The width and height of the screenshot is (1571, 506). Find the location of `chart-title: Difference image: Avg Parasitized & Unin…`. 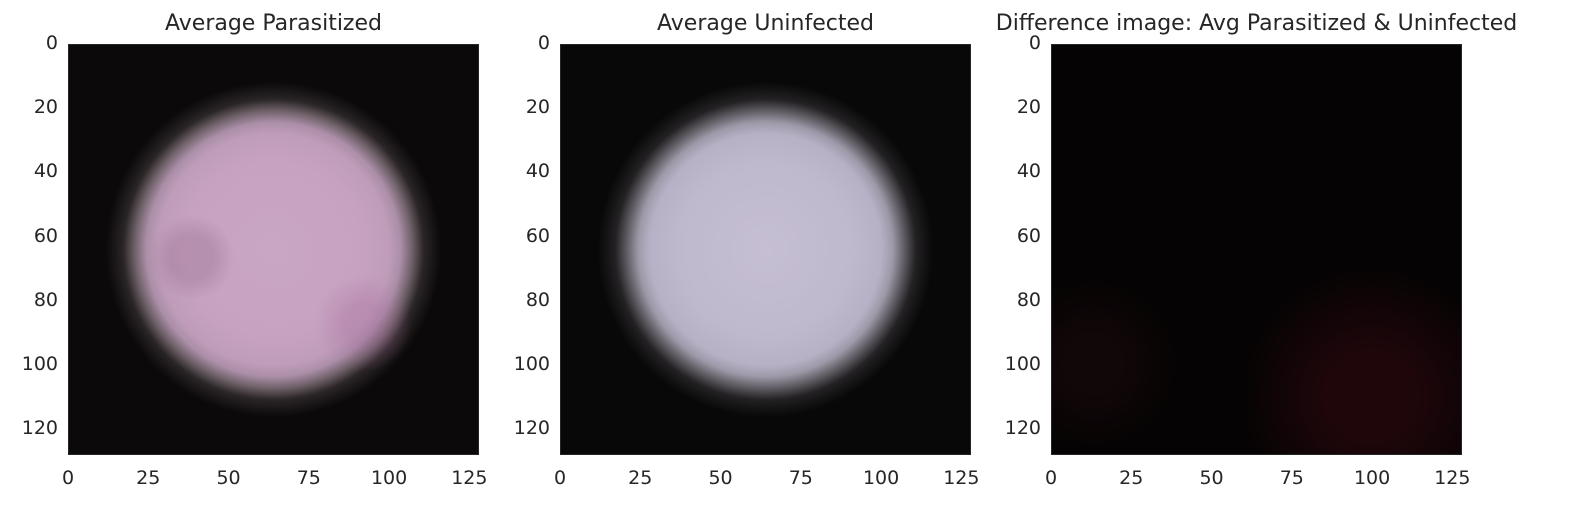

chart-title: Difference image: Avg Parasitized & Unin… is located at coordinates (1256, 23).